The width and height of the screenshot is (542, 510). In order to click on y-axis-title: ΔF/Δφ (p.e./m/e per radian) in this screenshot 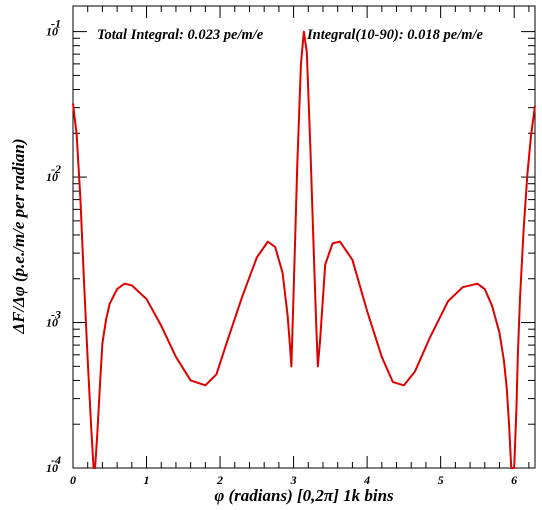, I will do `click(18, 236)`.